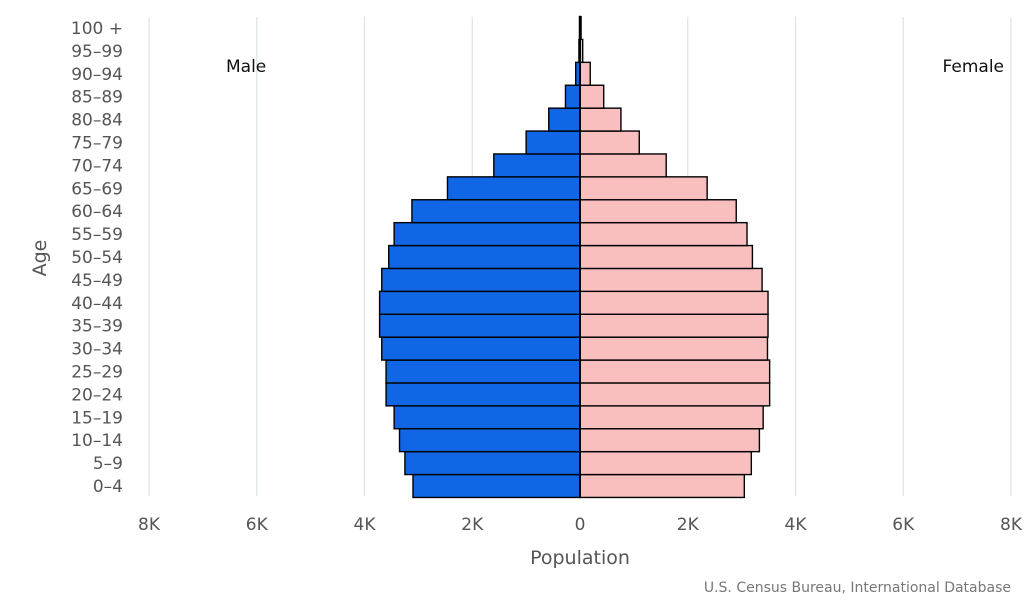 Image resolution: width=1029 pixels, height=600 pixels. Describe the element at coordinates (973, 67) in the screenshot. I see `female-side-label: Female` at that location.